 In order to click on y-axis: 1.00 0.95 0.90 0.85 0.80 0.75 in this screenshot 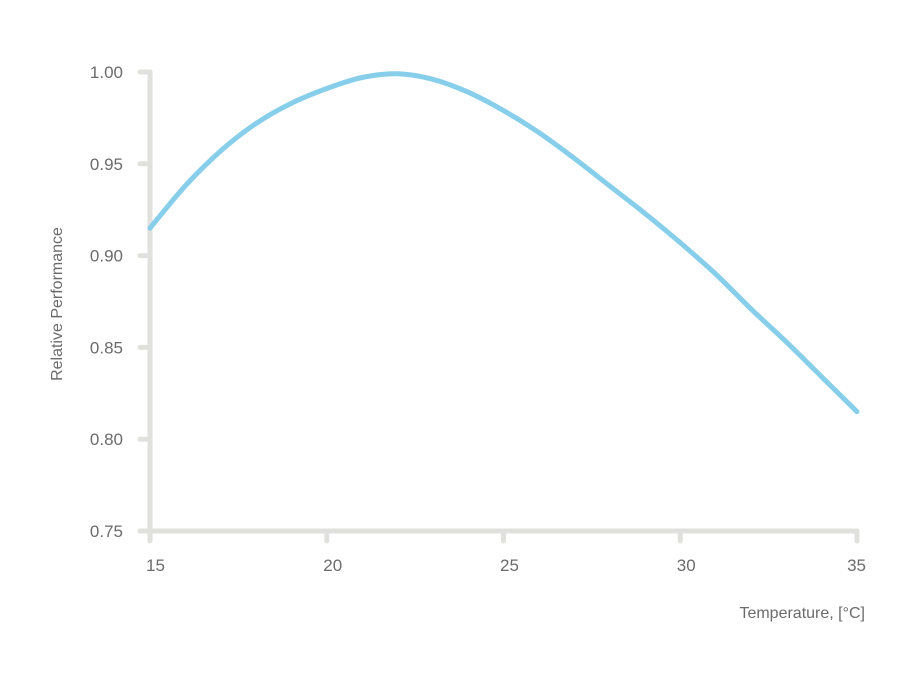, I will do `click(121, 302)`.